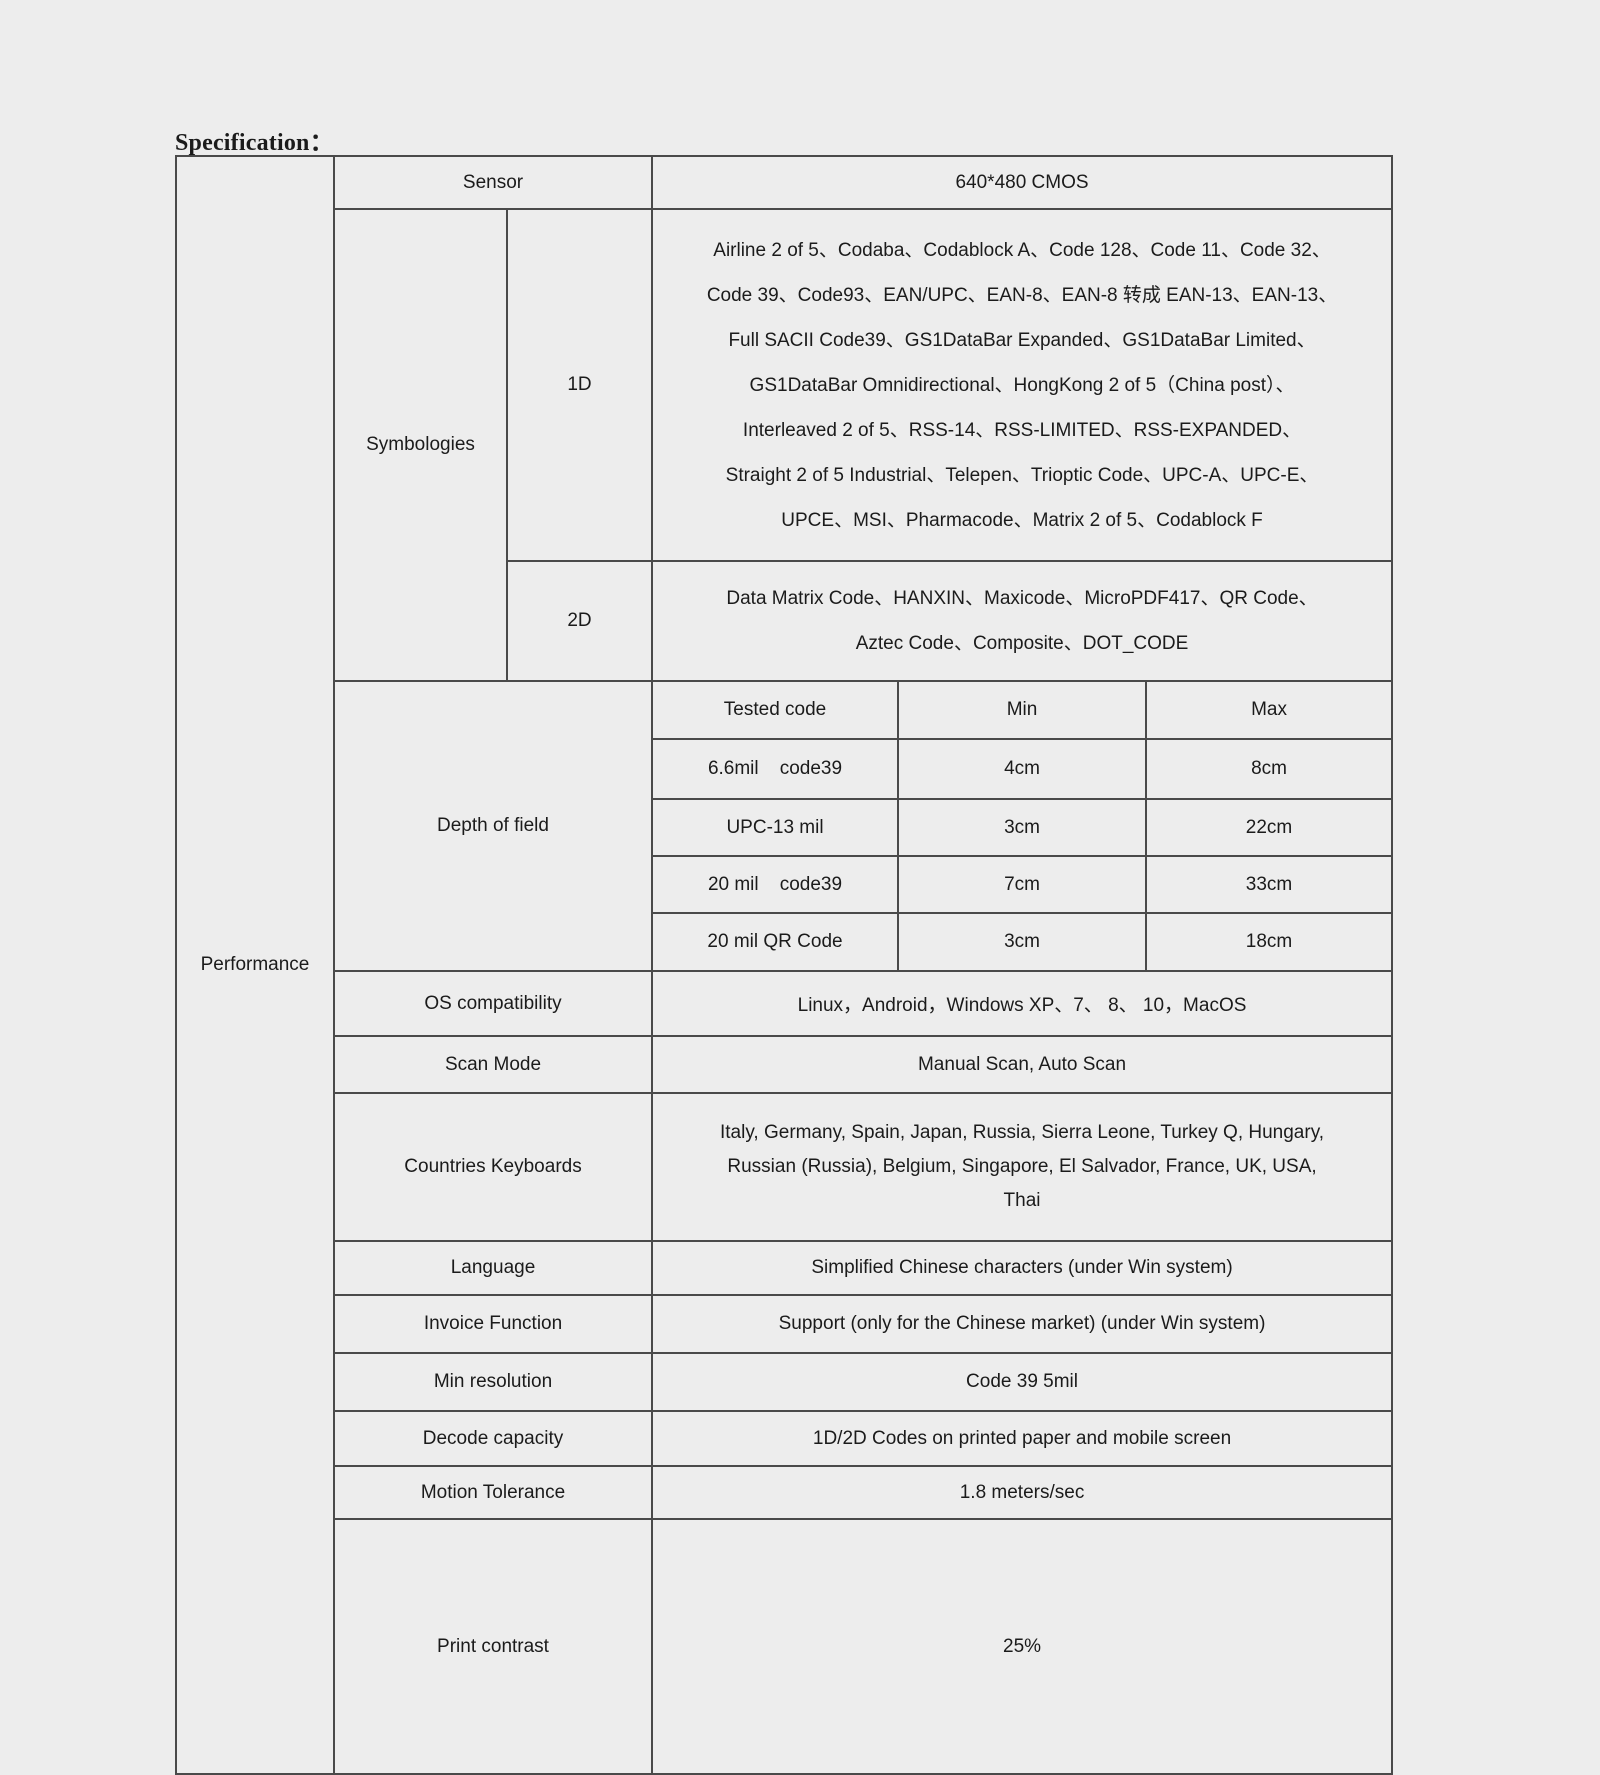 This screenshot has width=1600, height=1775. Describe the element at coordinates (1269, 884) in the screenshot. I see `depth-max-value: 33cm` at that location.